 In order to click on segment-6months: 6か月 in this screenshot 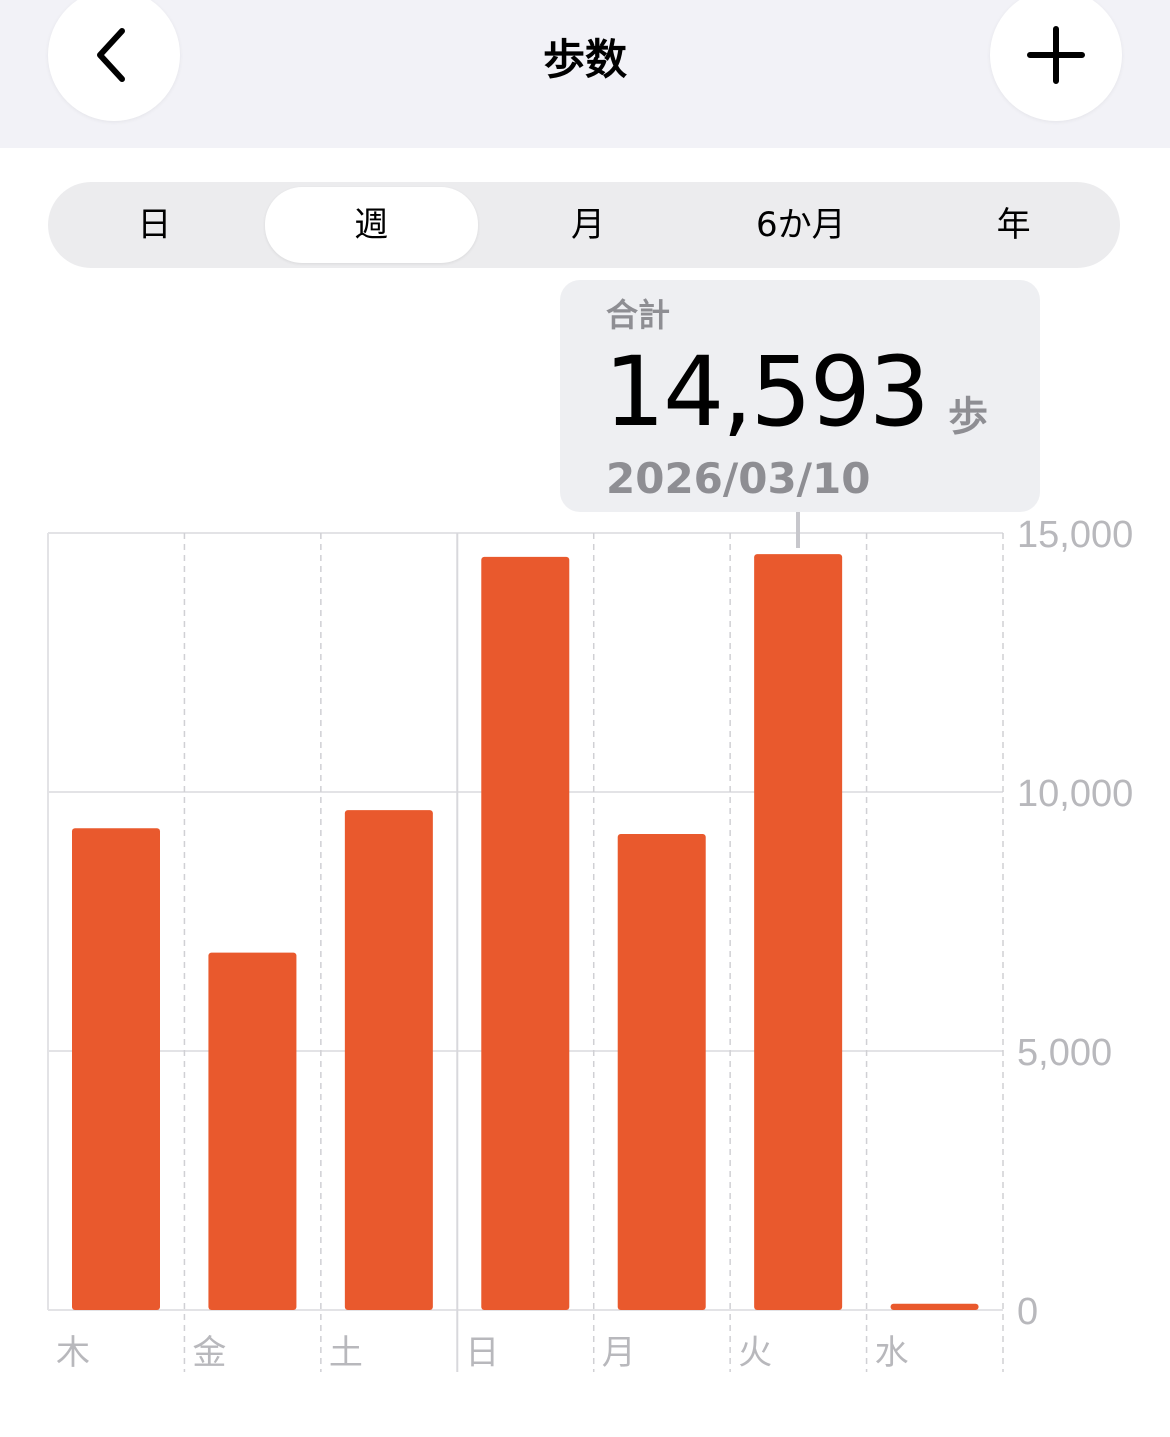, I will do `click(800, 225)`.